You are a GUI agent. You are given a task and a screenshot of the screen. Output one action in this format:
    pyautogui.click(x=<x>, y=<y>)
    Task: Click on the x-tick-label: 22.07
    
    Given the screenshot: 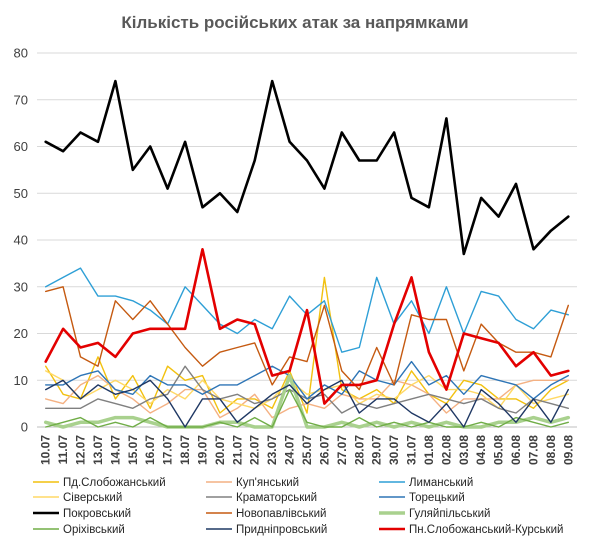 What is the action you would take?
    pyautogui.click(x=255, y=450)
    